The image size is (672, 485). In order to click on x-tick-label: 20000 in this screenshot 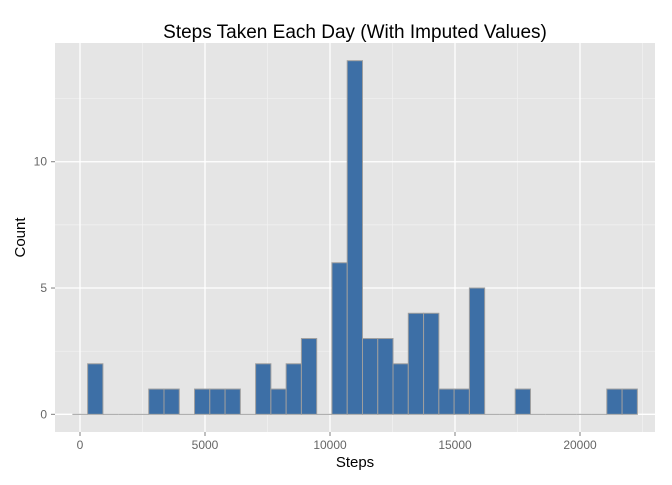, I will do `click(580, 445)`.